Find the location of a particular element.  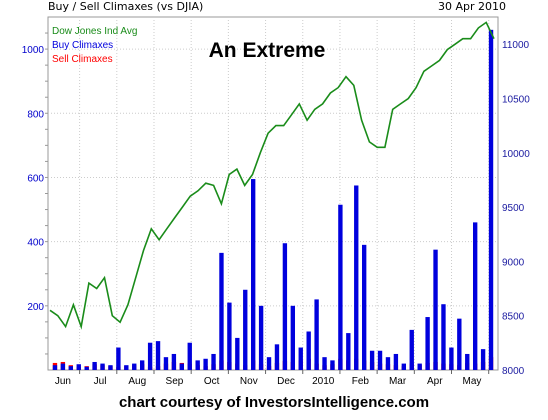

left-tick-label: 600 is located at coordinates (35, 178).